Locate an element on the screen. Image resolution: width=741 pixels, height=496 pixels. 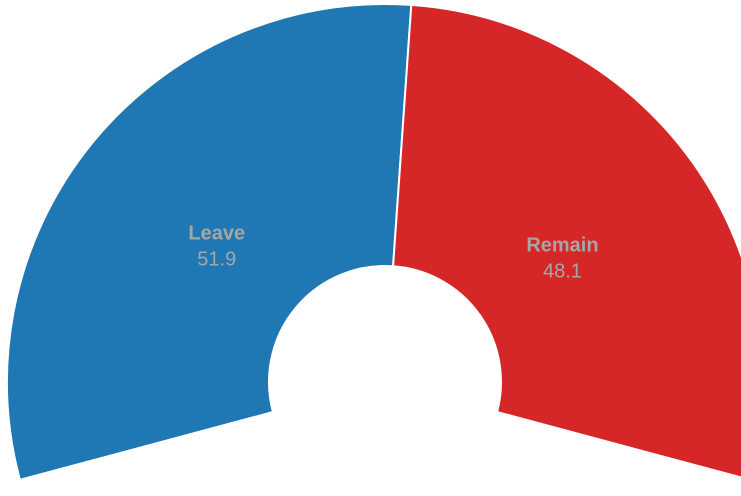
slice-labels: Leave 51.9 Remain 48.1 is located at coordinates (393, 252).